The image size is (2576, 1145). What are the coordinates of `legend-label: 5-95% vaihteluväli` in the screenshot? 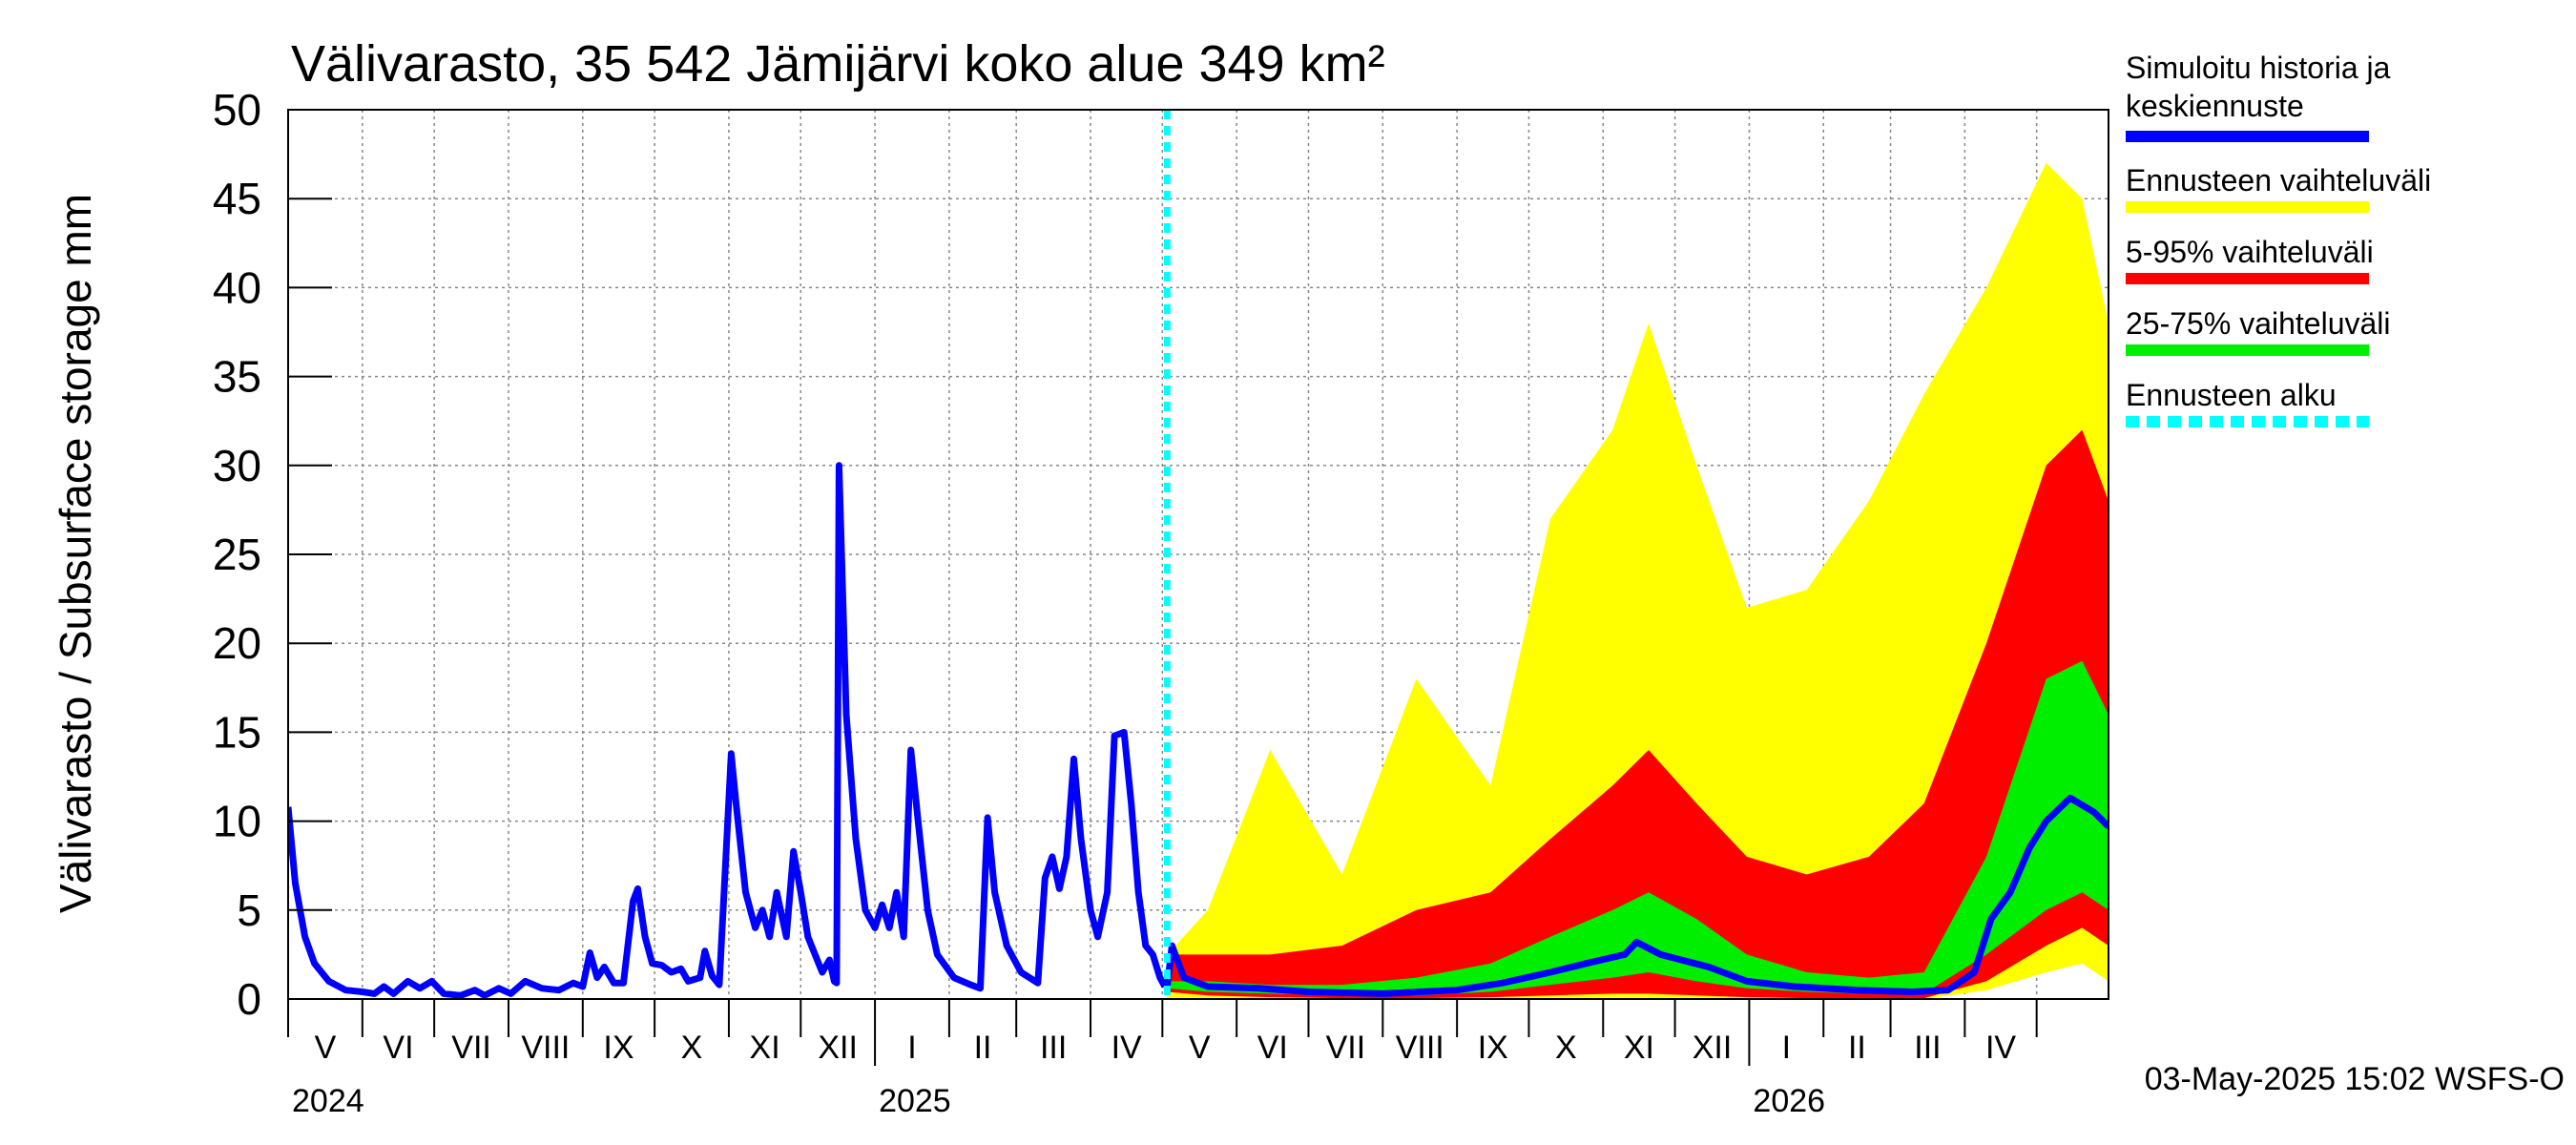 It's located at (2250, 252).